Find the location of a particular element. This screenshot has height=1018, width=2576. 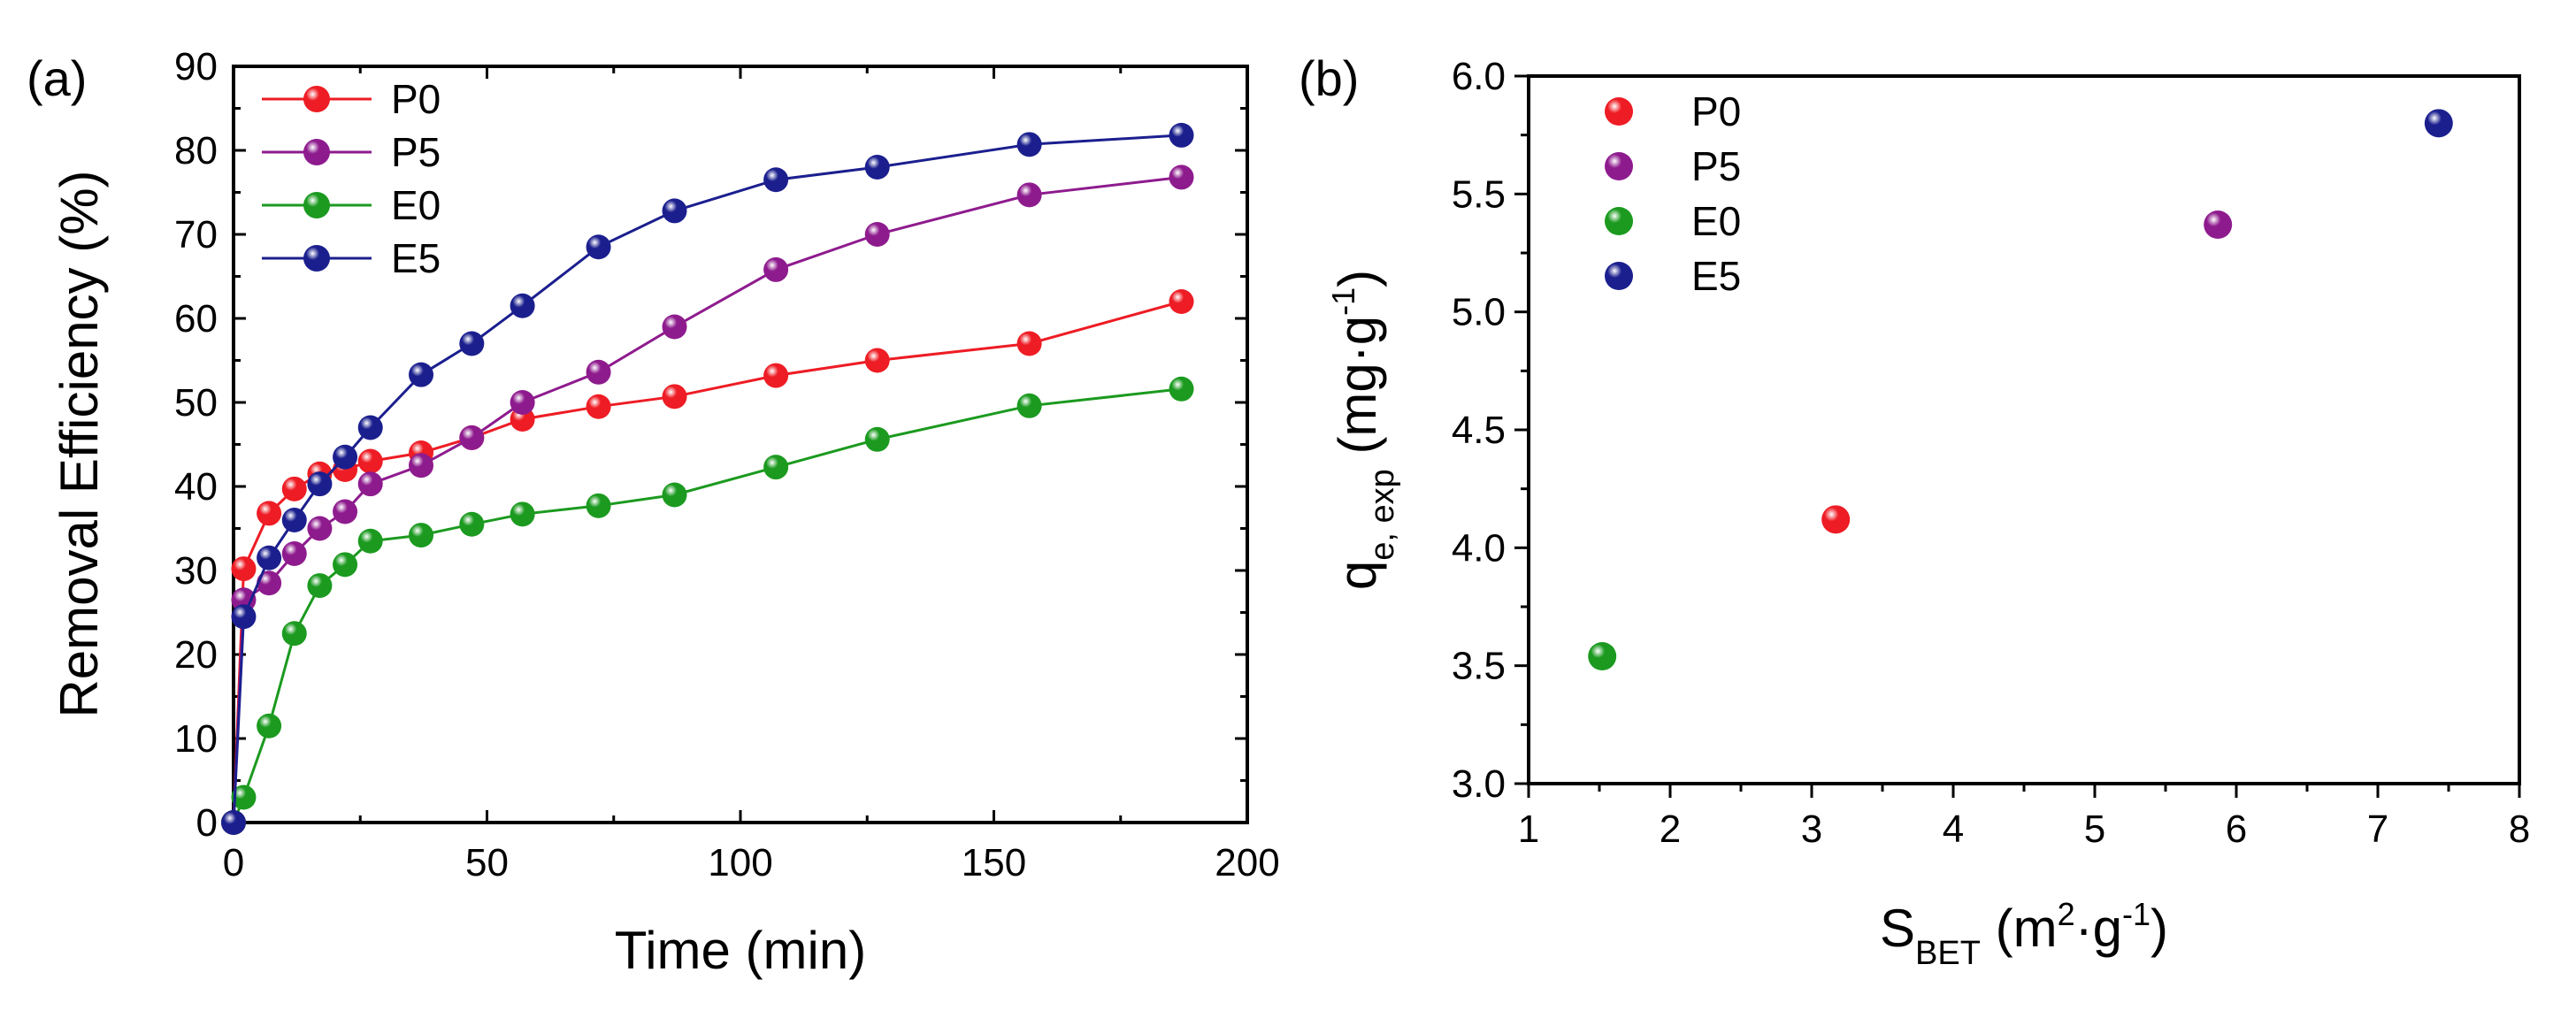

a-y-tick-label: 80 is located at coordinates (196, 151).